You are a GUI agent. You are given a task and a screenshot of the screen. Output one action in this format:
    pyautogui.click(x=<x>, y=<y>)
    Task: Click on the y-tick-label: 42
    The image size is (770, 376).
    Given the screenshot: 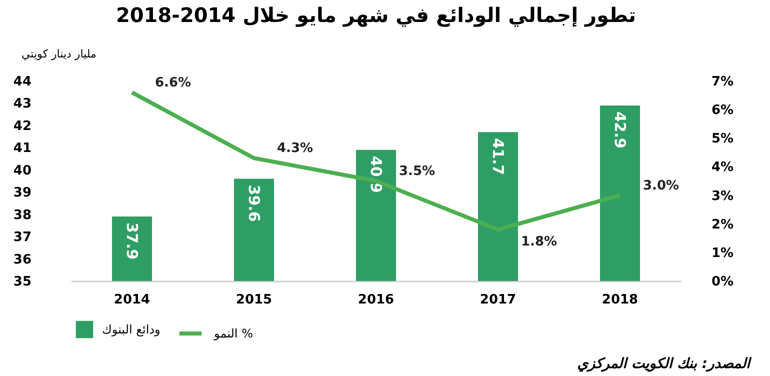 What is the action you would take?
    pyautogui.click(x=22, y=126)
    